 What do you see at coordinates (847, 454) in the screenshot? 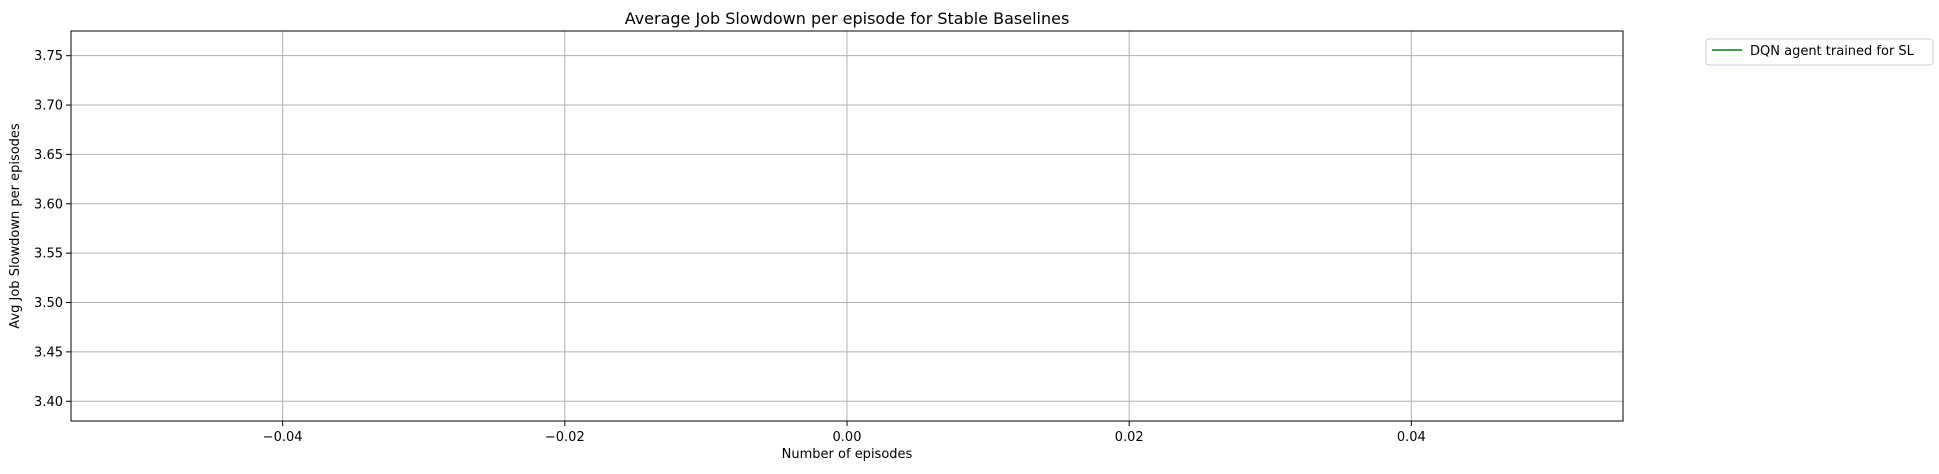
I see `x-axis-label: Number of episodes` at bounding box center [847, 454].